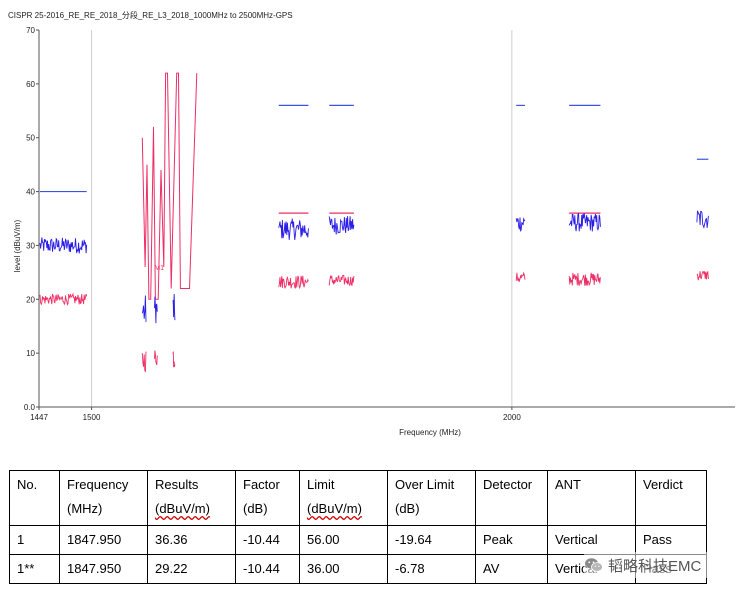  I want to click on cell-limit: 56.00, so click(343, 540).